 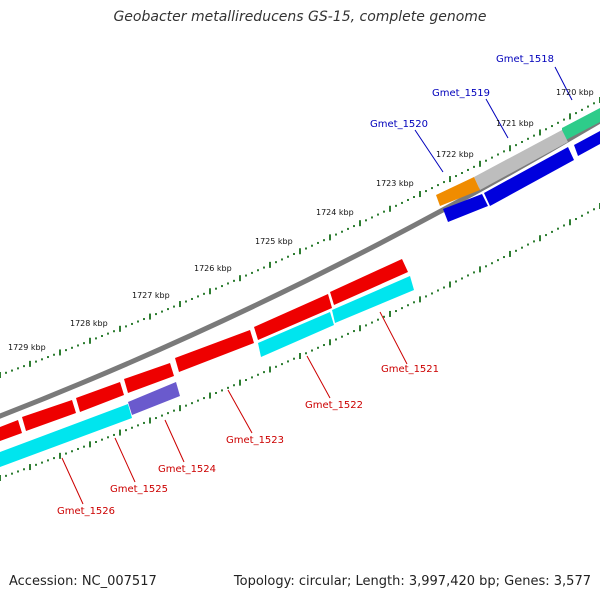 What do you see at coordinates (410, 369) in the screenshot?
I see `gene-label-1521: Gmet_1521` at bounding box center [410, 369].